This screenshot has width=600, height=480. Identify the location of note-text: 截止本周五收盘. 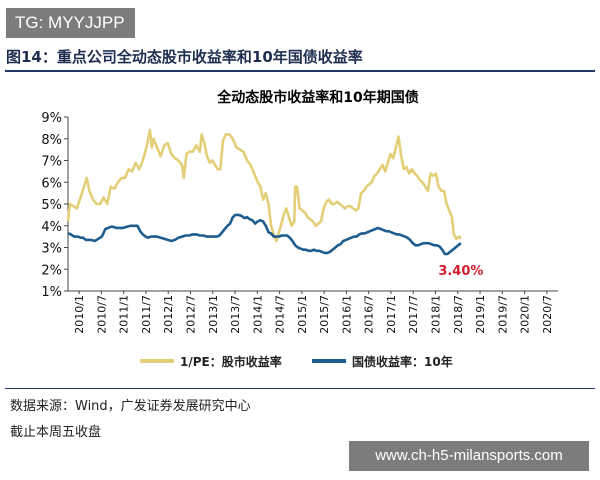
(56, 432).